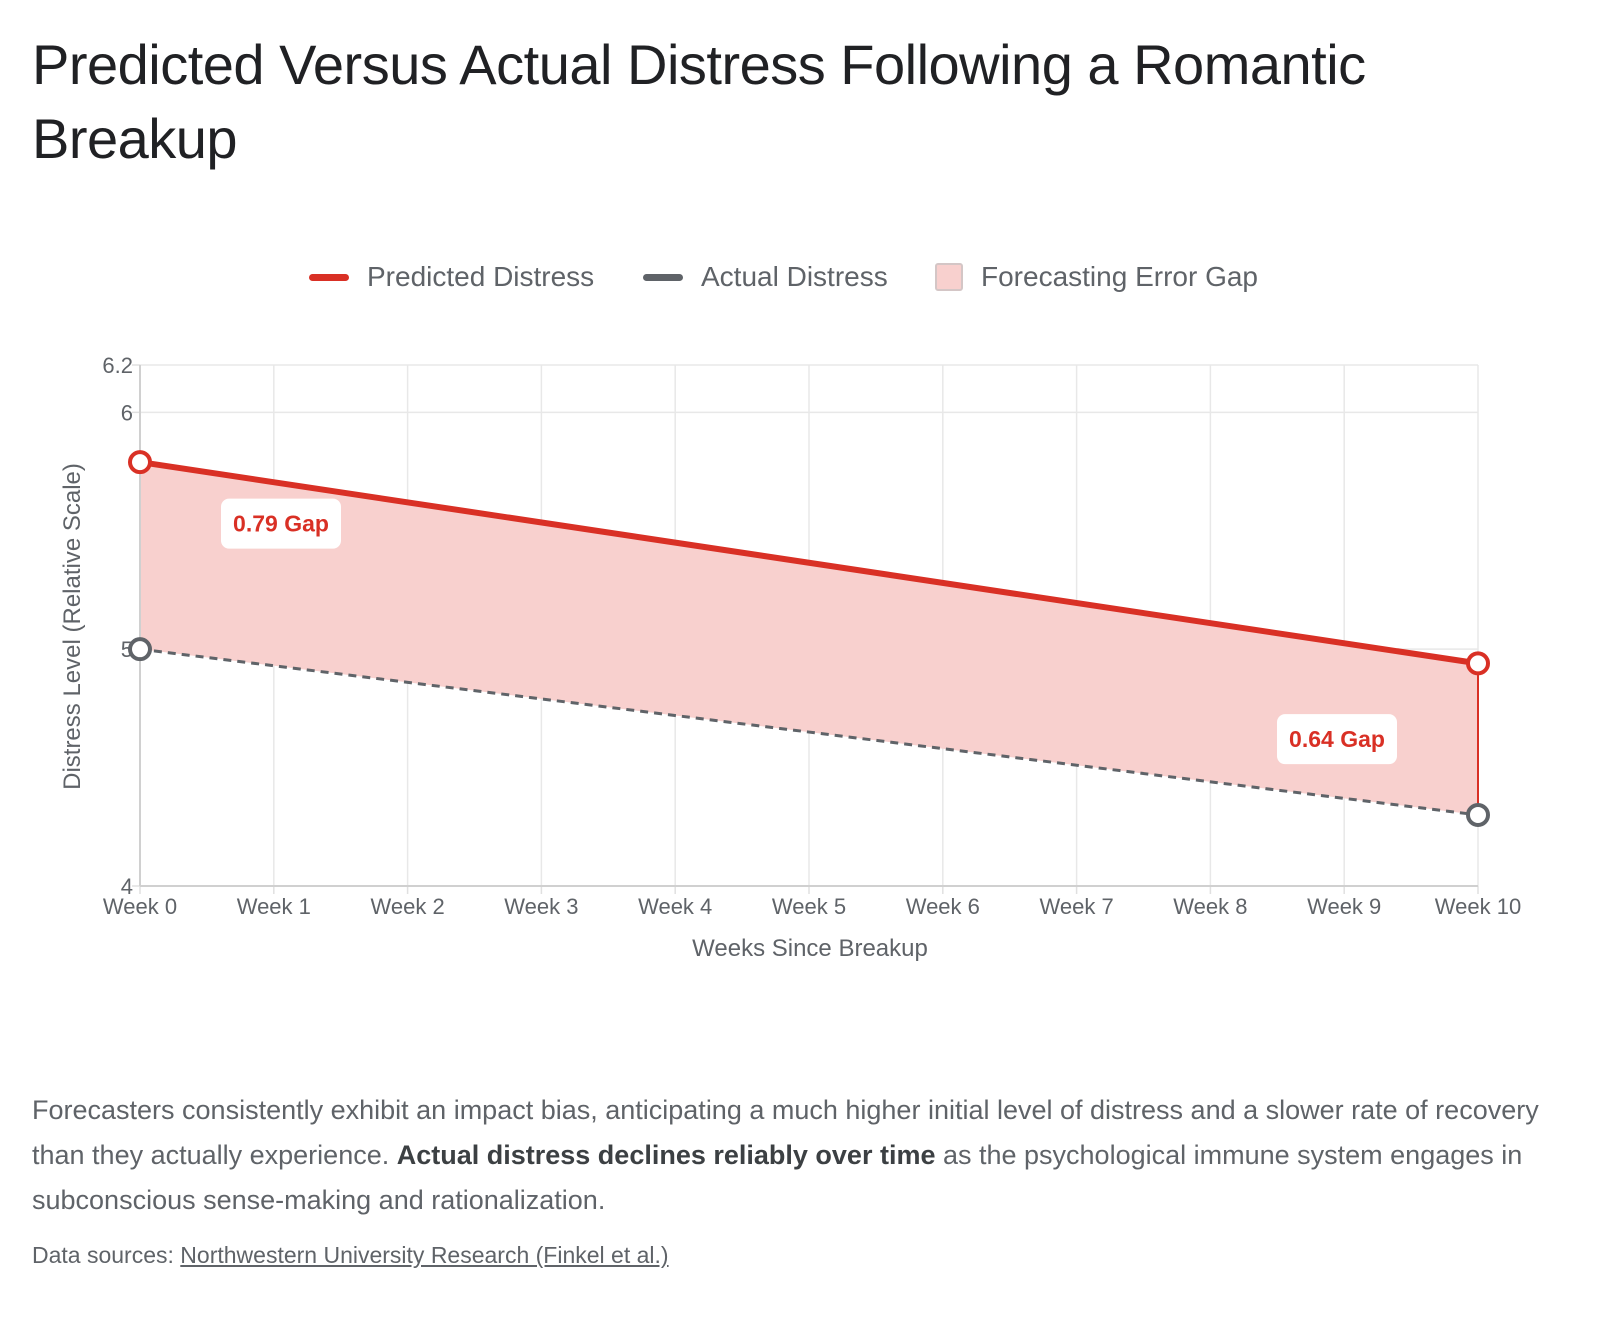 This screenshot has height=1334, width=1600. I want to click on legend-item-actual: Actual Distress, so click(765, 277).